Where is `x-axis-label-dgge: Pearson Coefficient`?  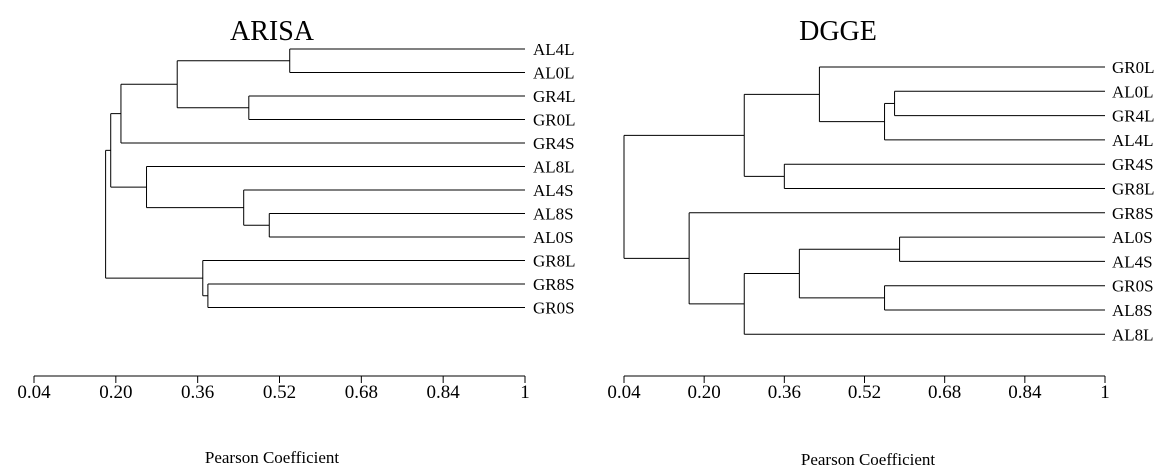 x-axis-label-dgge: Pearson Coefficient is located at coordinates (868, 459).